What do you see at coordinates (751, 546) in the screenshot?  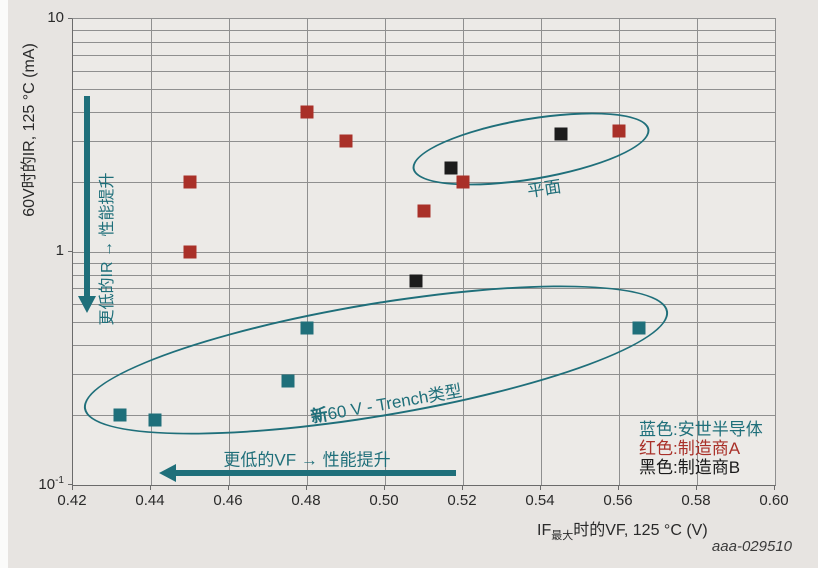 I see `figure-id-watermark: aaa-029510` at bounding box center [751, 546].